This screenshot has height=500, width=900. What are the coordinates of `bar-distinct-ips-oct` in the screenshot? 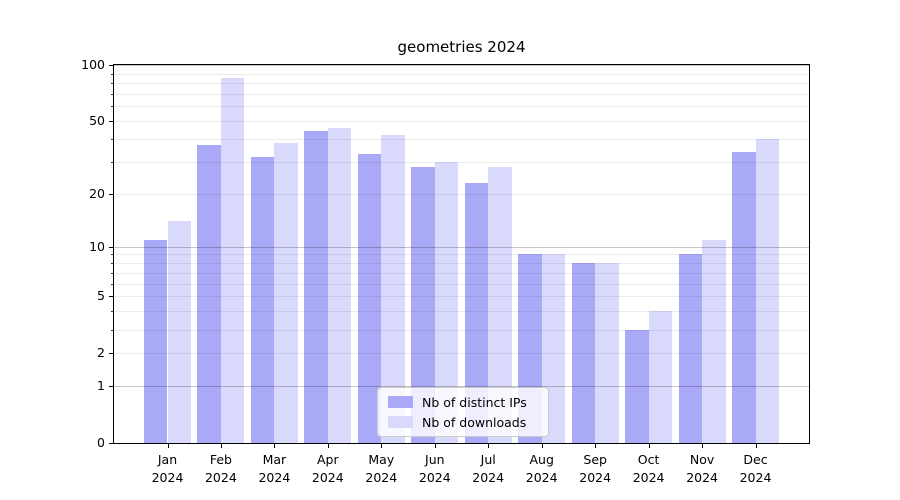 It's located at (637, 386).